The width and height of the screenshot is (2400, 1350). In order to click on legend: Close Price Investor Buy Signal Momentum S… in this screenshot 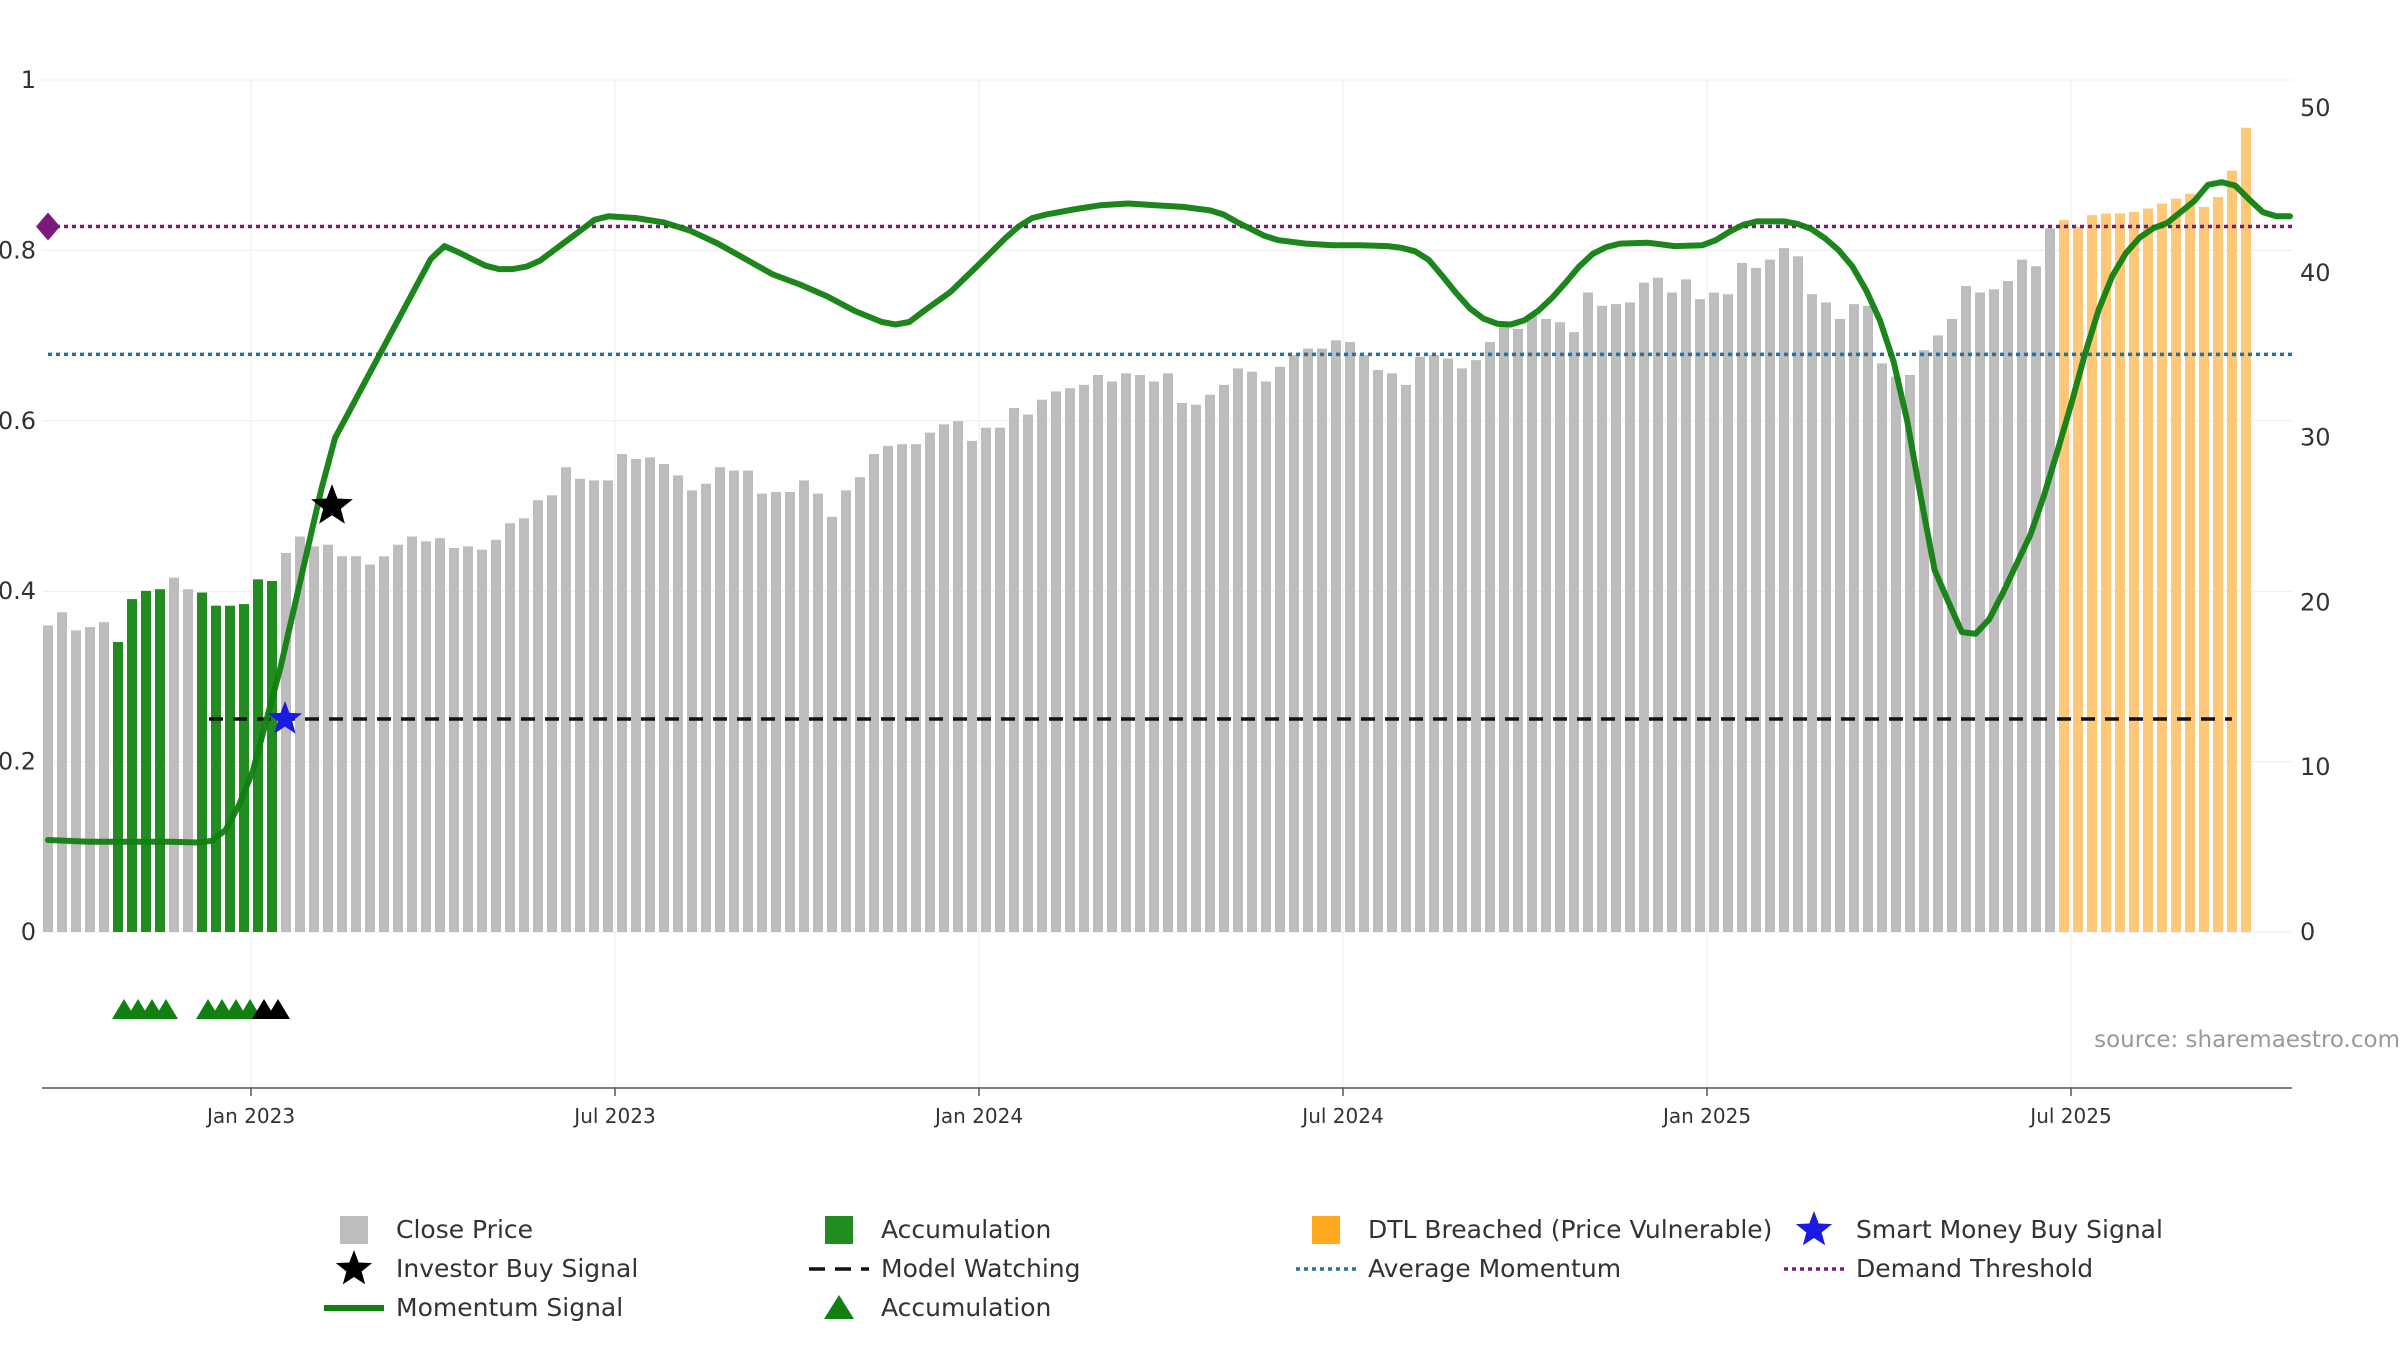, I will do `click(1243, 1266)`.